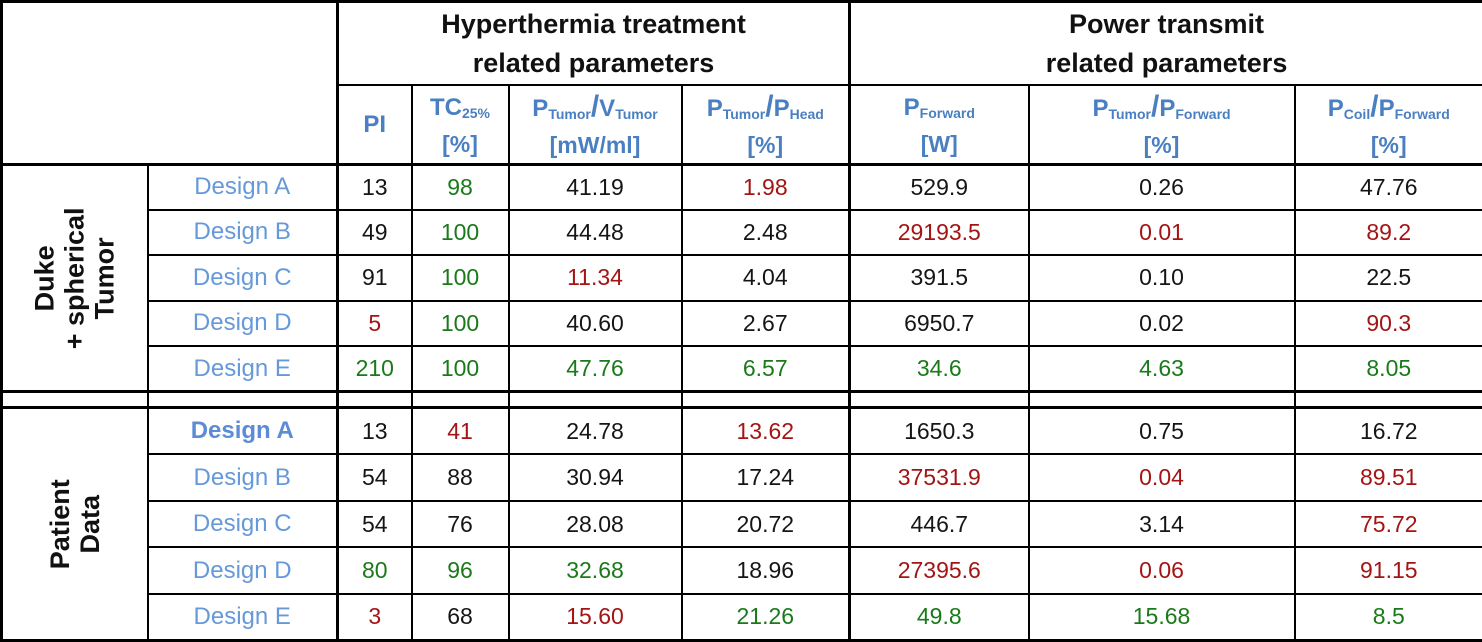 Image resolution: width=1482 pixels, height=642 pixels. What do you see at coordinates (1161, 616) in the screenshot?
I see `cell-value: 15.68` at bounding box center [1161, 616].